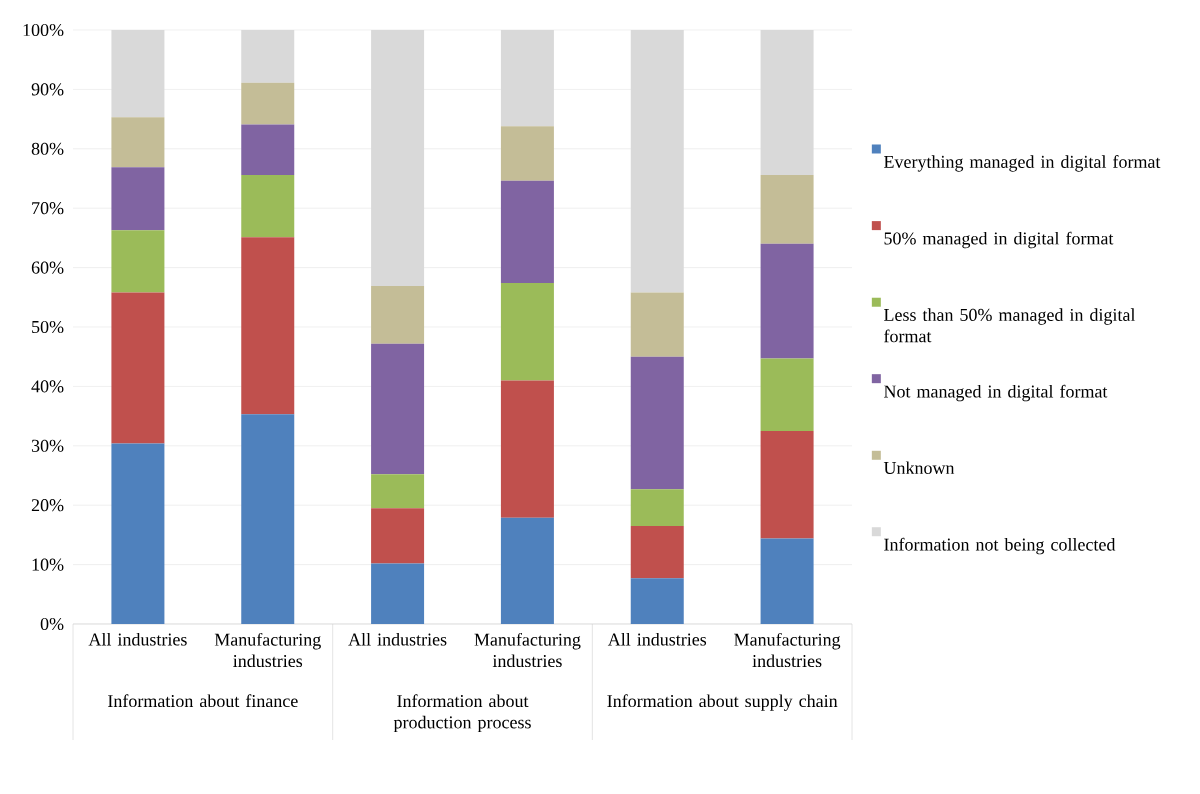 The image size is (1200, 794). What do you see at coordinates (43, 30) in the screenshot?
I see `y-tick-label: 100%` at bounding box center [43, 30].